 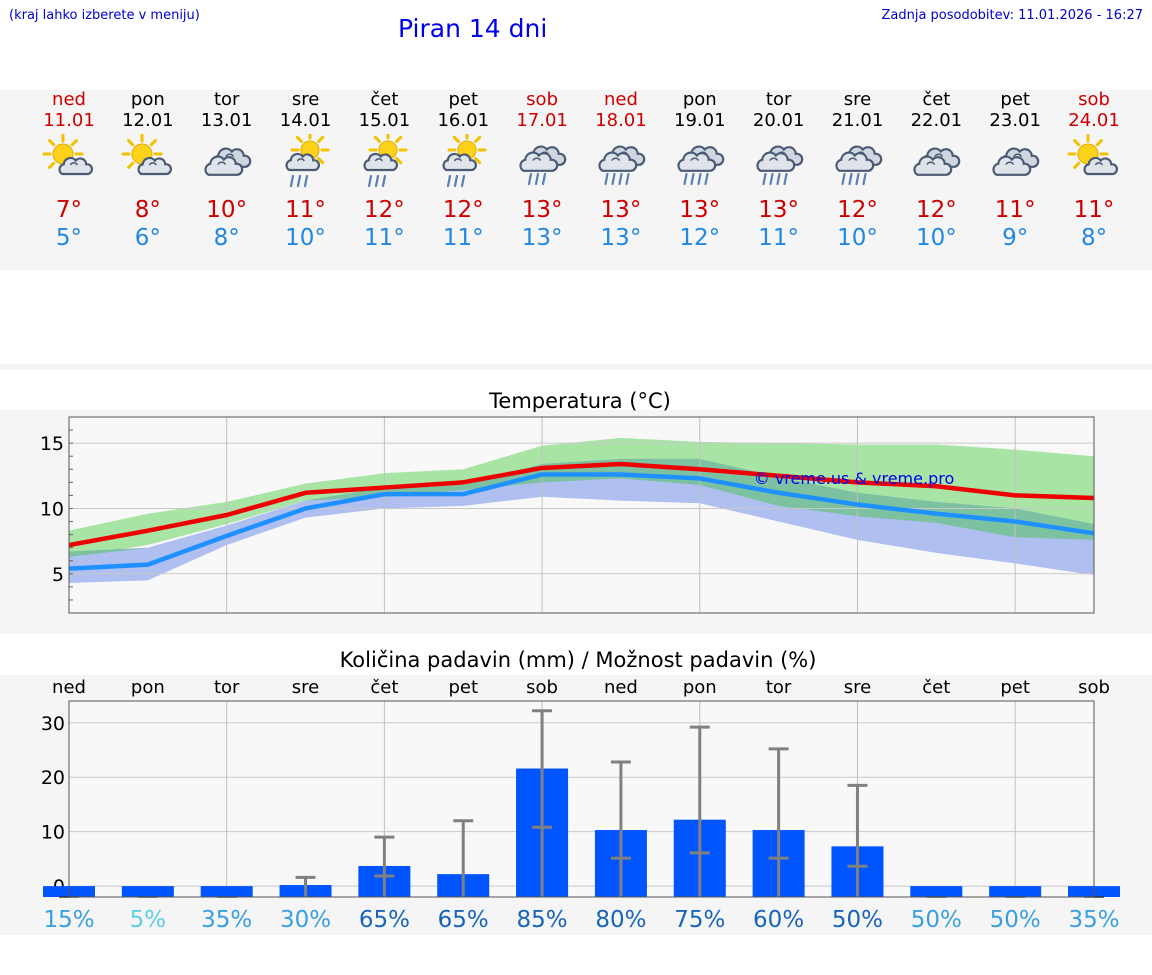 What do you see at coordinates (778, 920) in the screenshot?
I see `precipitation-probability: 60%` at bounding box center [778, 920].